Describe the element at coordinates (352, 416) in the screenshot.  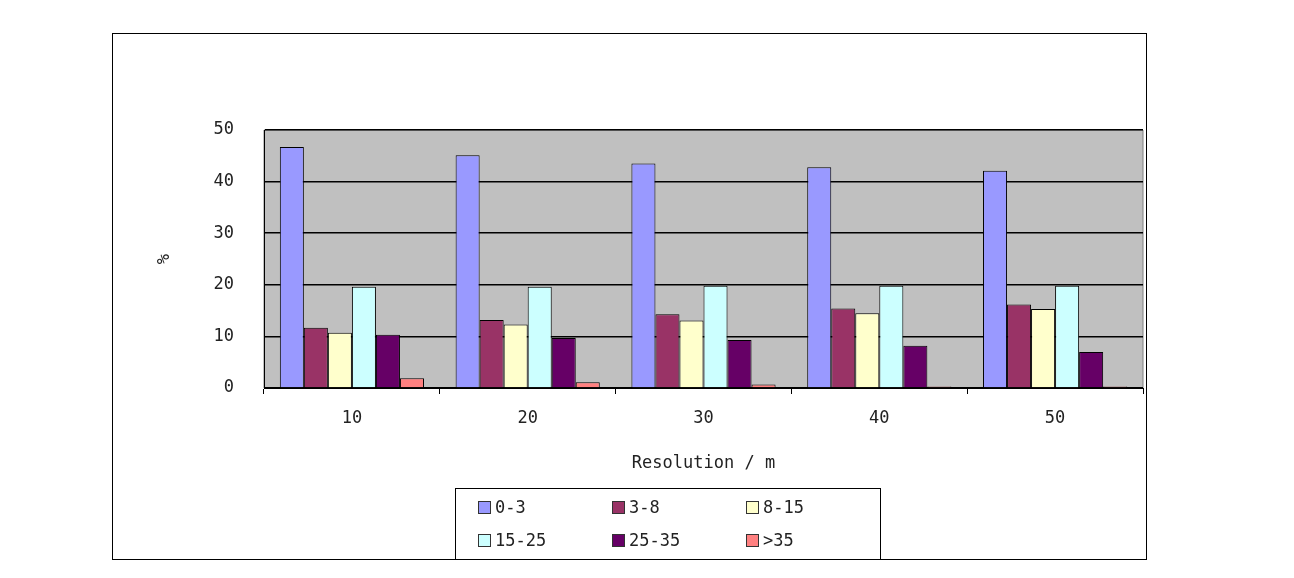
I see `x-tick-label: 10` at that location.